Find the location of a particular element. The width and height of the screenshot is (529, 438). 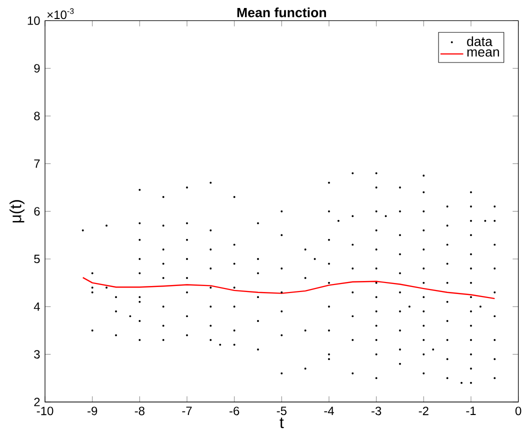

y-tick-label: 9 is located at coordinates (37, 68).